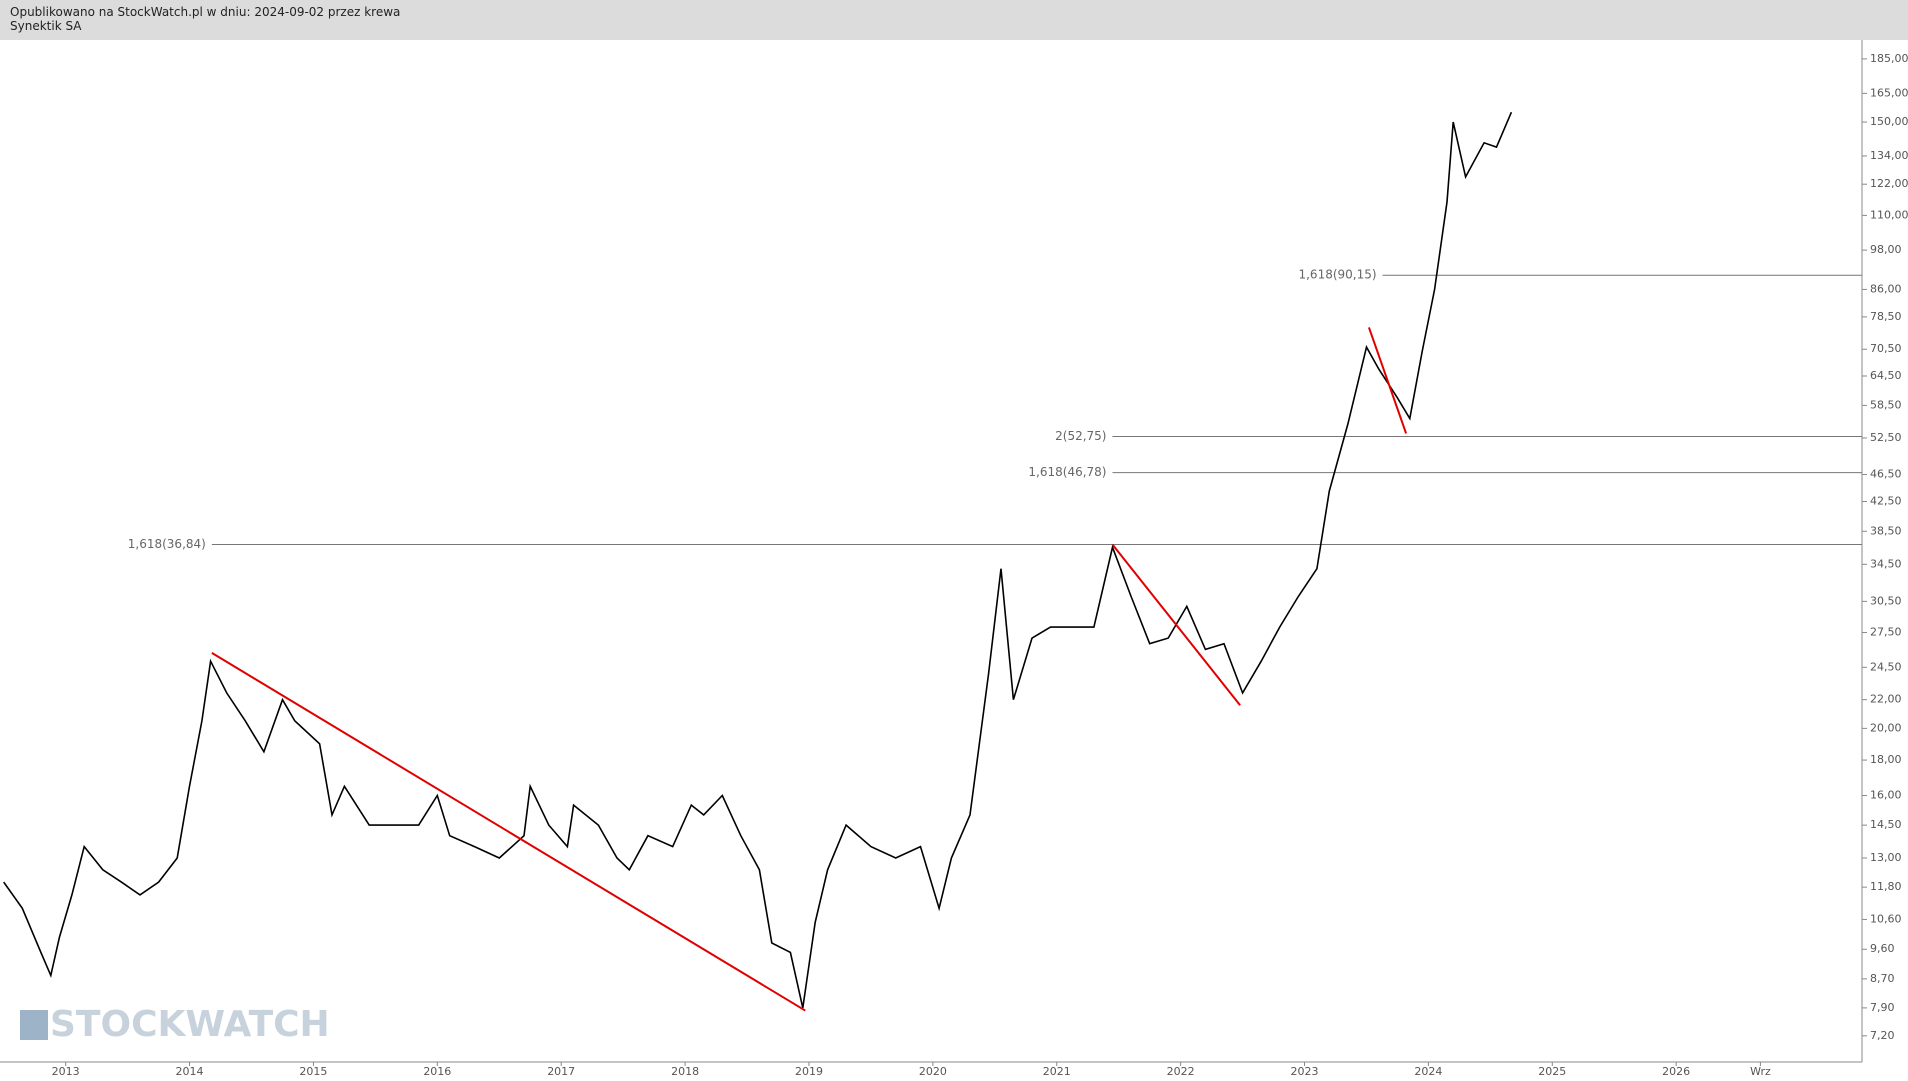 The image size is (1908, 1081). I want to click on y-tick-label: 9,60, so click(1882, 948).